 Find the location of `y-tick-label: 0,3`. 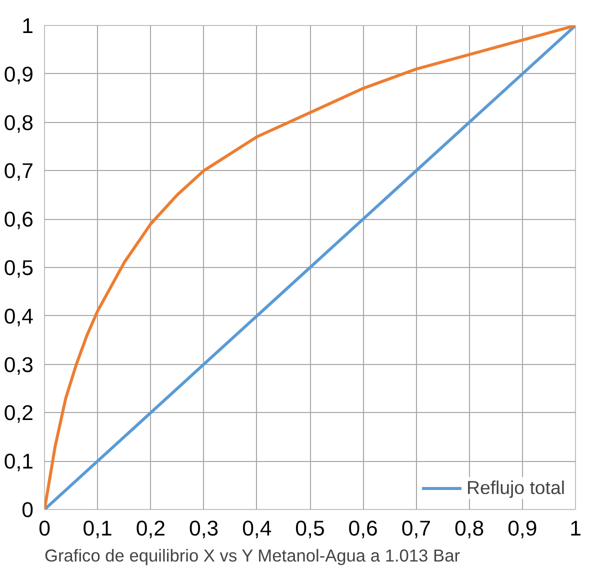

y-tick-label: 0,3 is located at coordinates (19, 364).